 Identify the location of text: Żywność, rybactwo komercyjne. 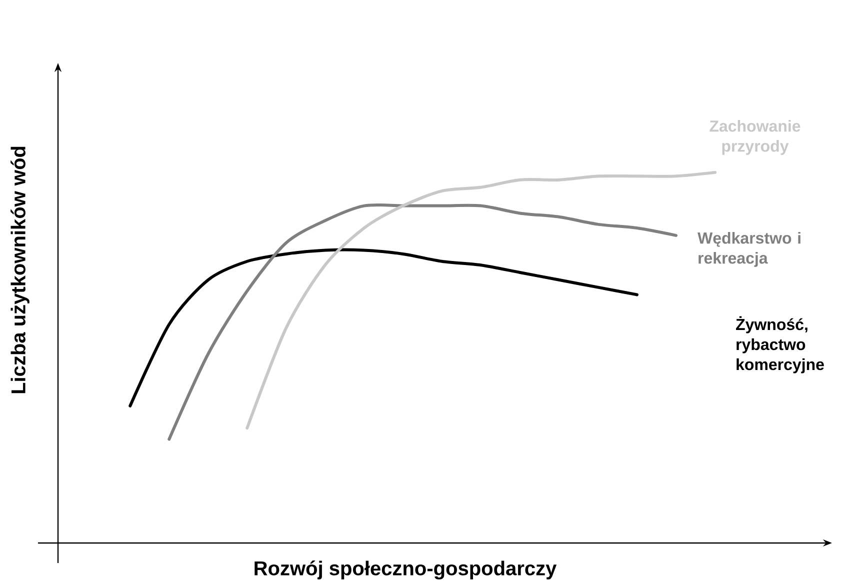
(780, 345).